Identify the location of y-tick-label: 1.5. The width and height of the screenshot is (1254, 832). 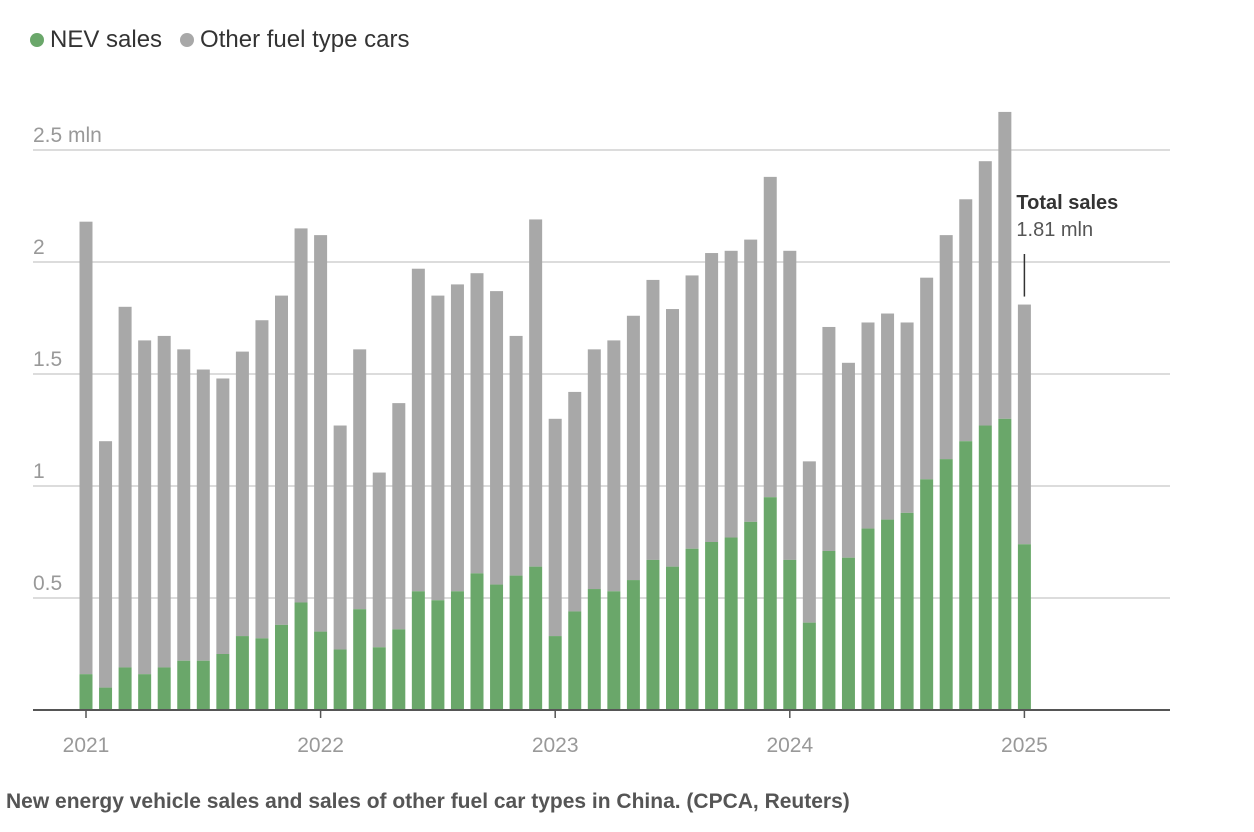
(47, 359).